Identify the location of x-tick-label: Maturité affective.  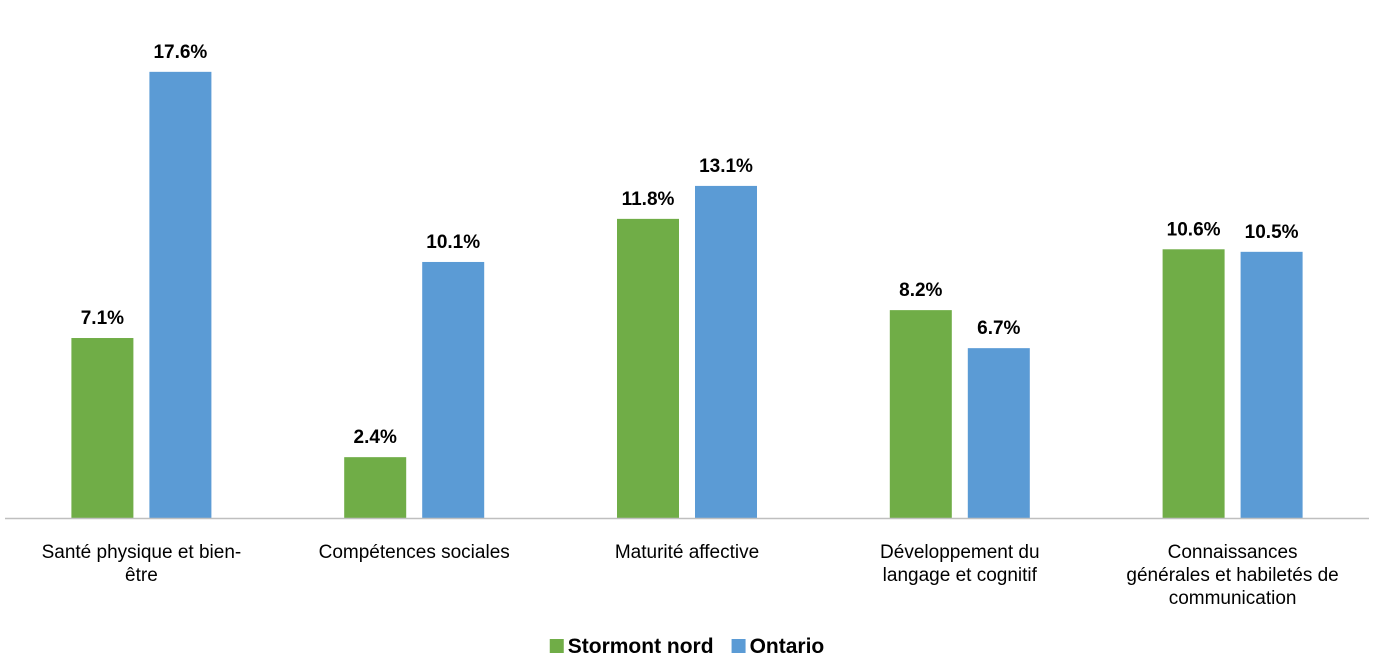
(687, 552).